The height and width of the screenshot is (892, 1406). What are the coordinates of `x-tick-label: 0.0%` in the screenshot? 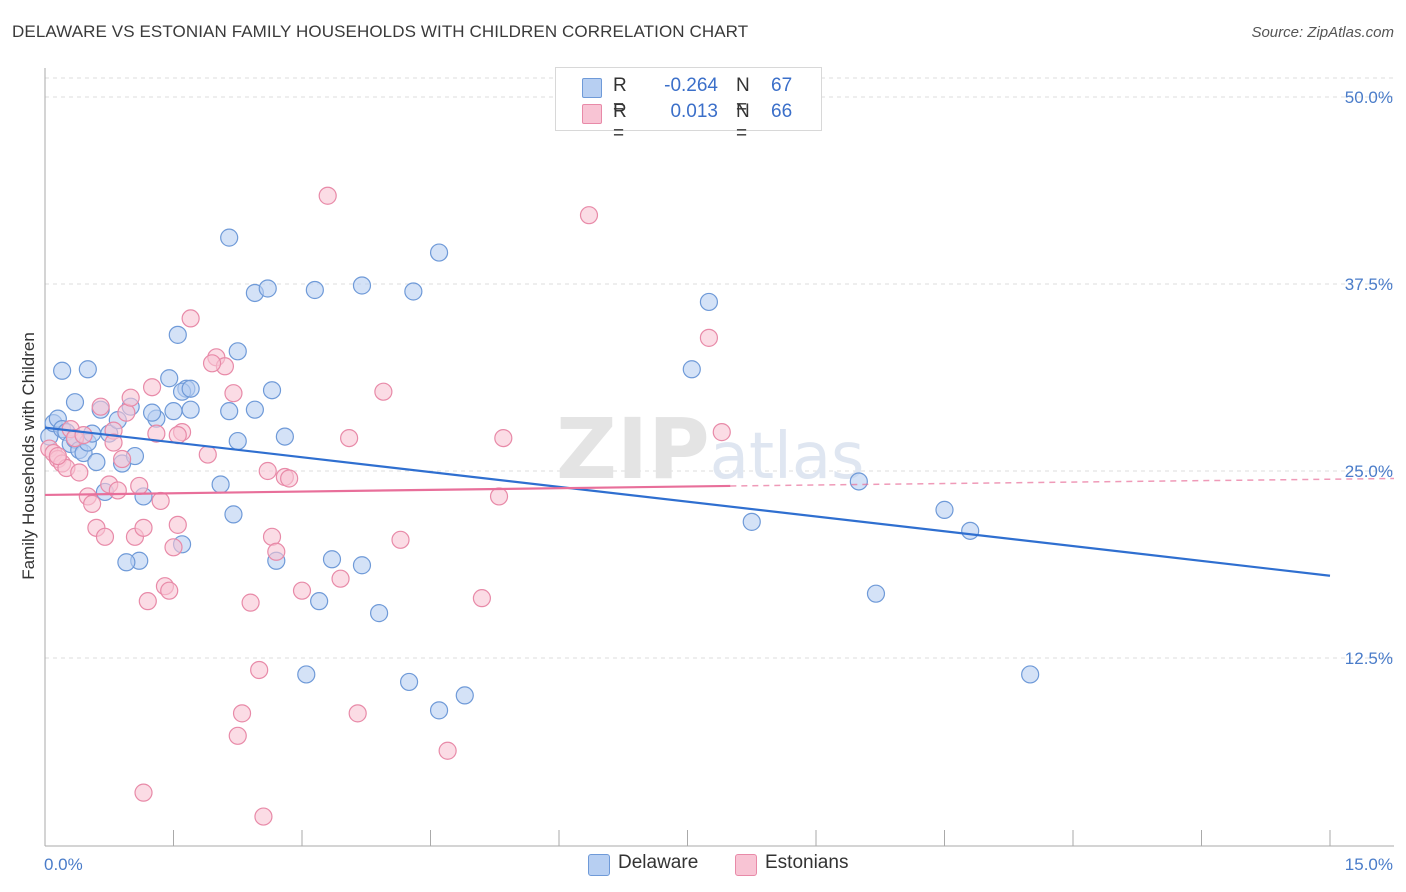 It's located at (63, 864).